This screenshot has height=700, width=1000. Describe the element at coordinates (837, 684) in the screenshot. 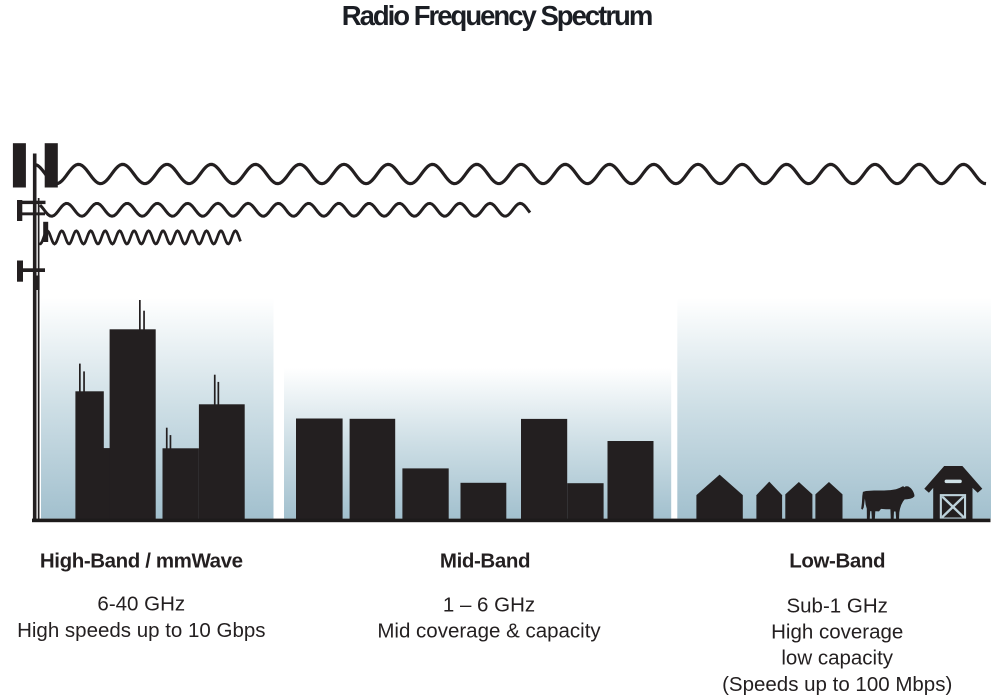

I see `svg-text: (Speeds up to 100 Mbps)` at that location.